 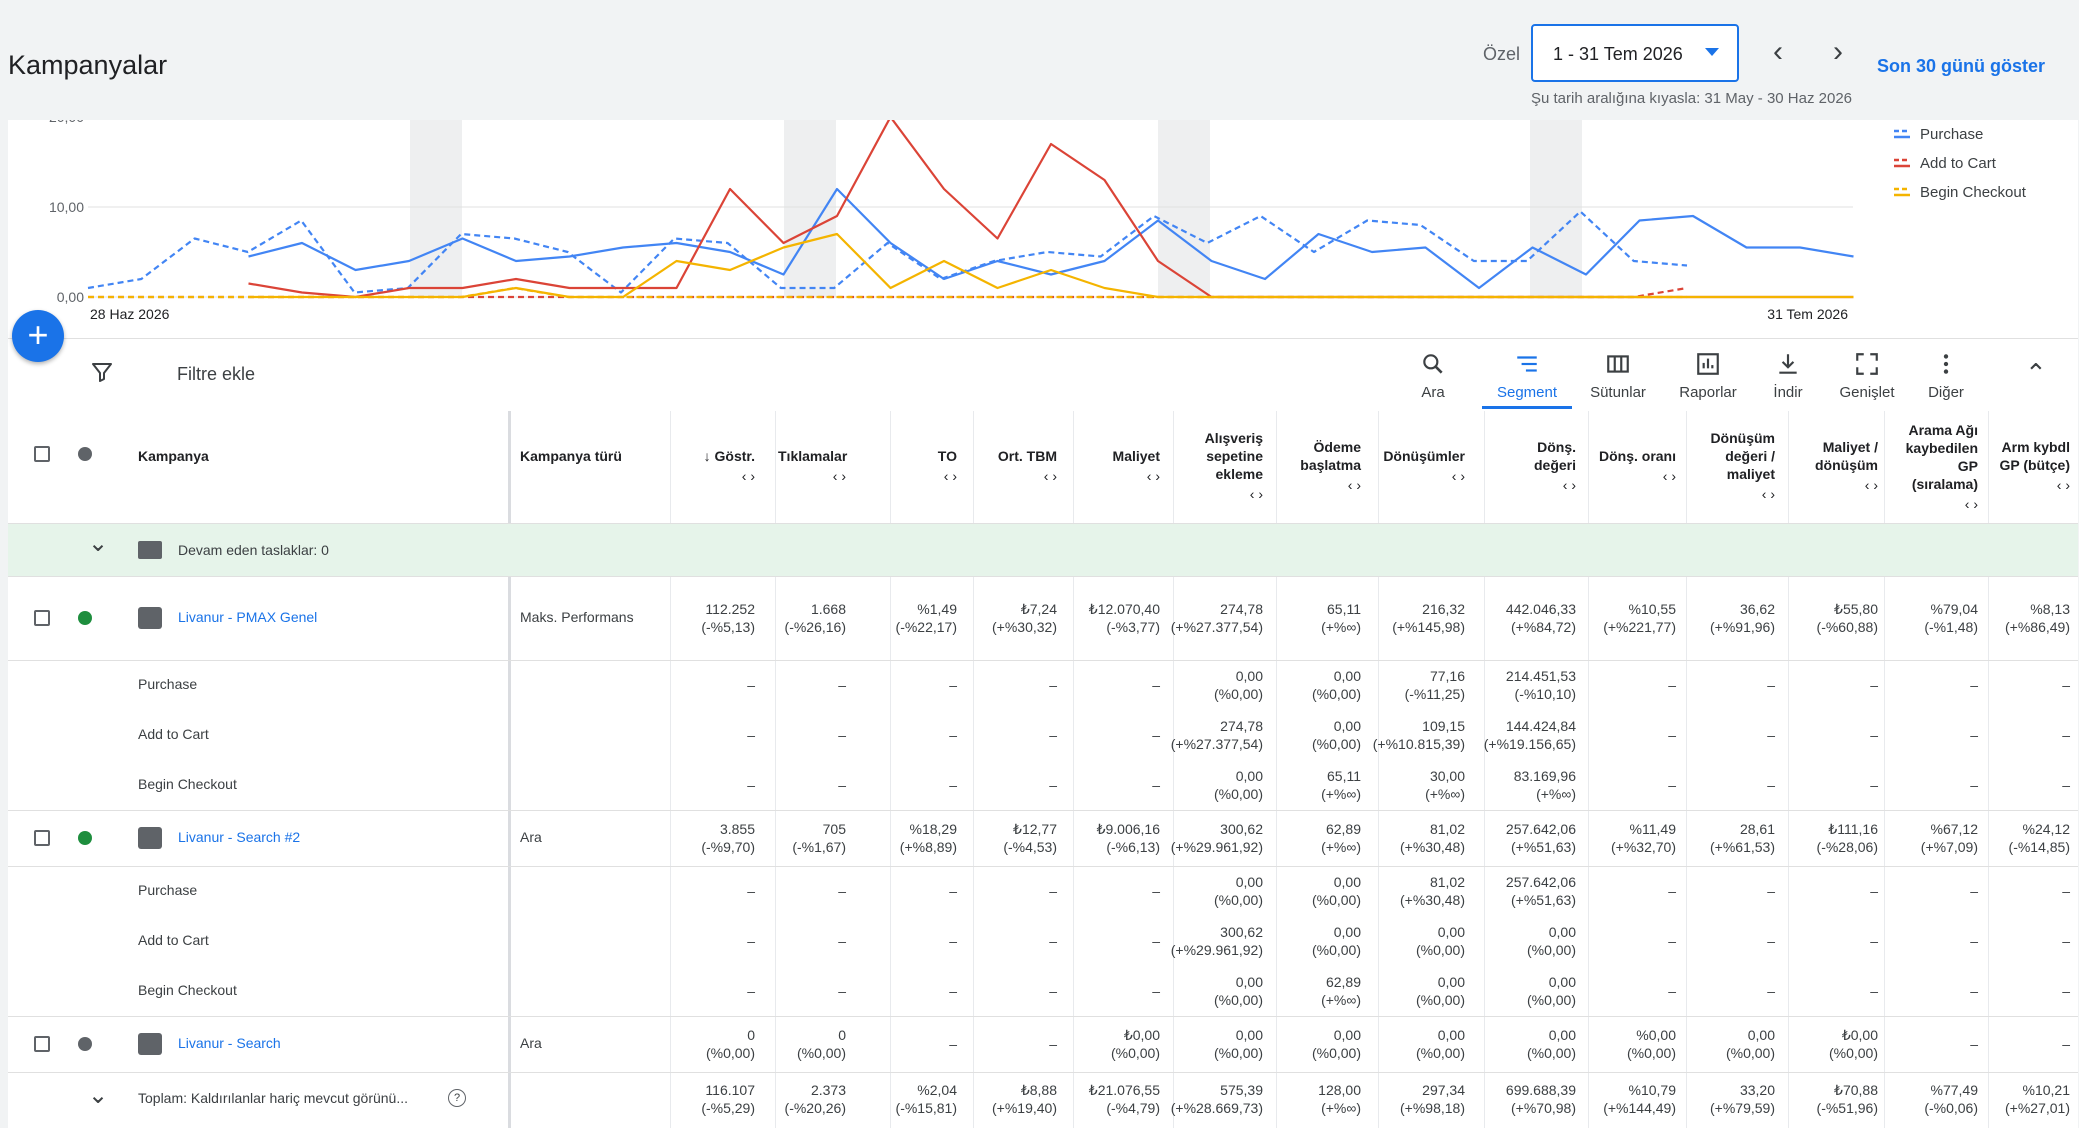 I want to click on metric-change: (+%8,89), so click(x=928, y=847).